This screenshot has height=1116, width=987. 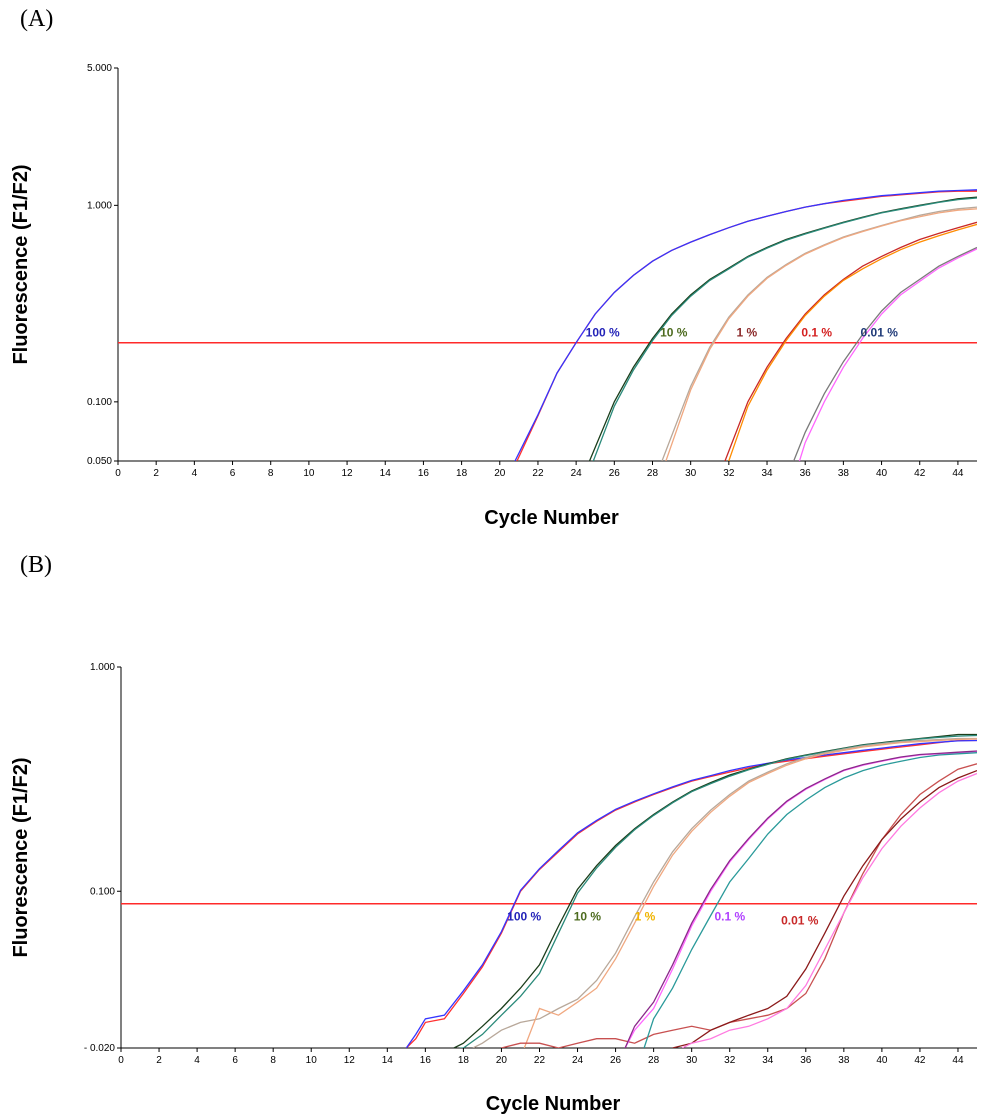 What do you see at coordinates (99, 68) in the screenshot?
I see `y-tick-label: 5.000` at bounding box center [99, 68].